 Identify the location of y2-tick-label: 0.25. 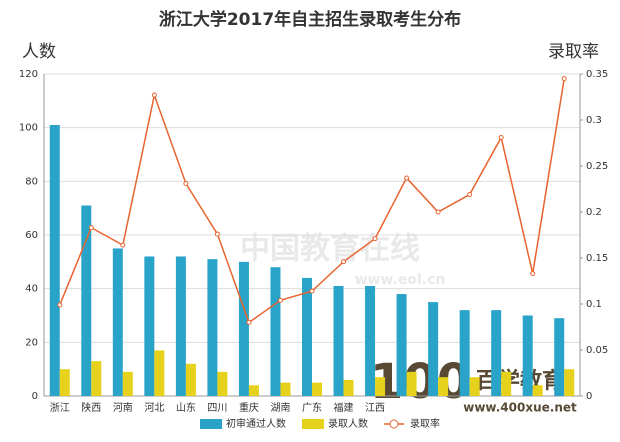
(597, 166).